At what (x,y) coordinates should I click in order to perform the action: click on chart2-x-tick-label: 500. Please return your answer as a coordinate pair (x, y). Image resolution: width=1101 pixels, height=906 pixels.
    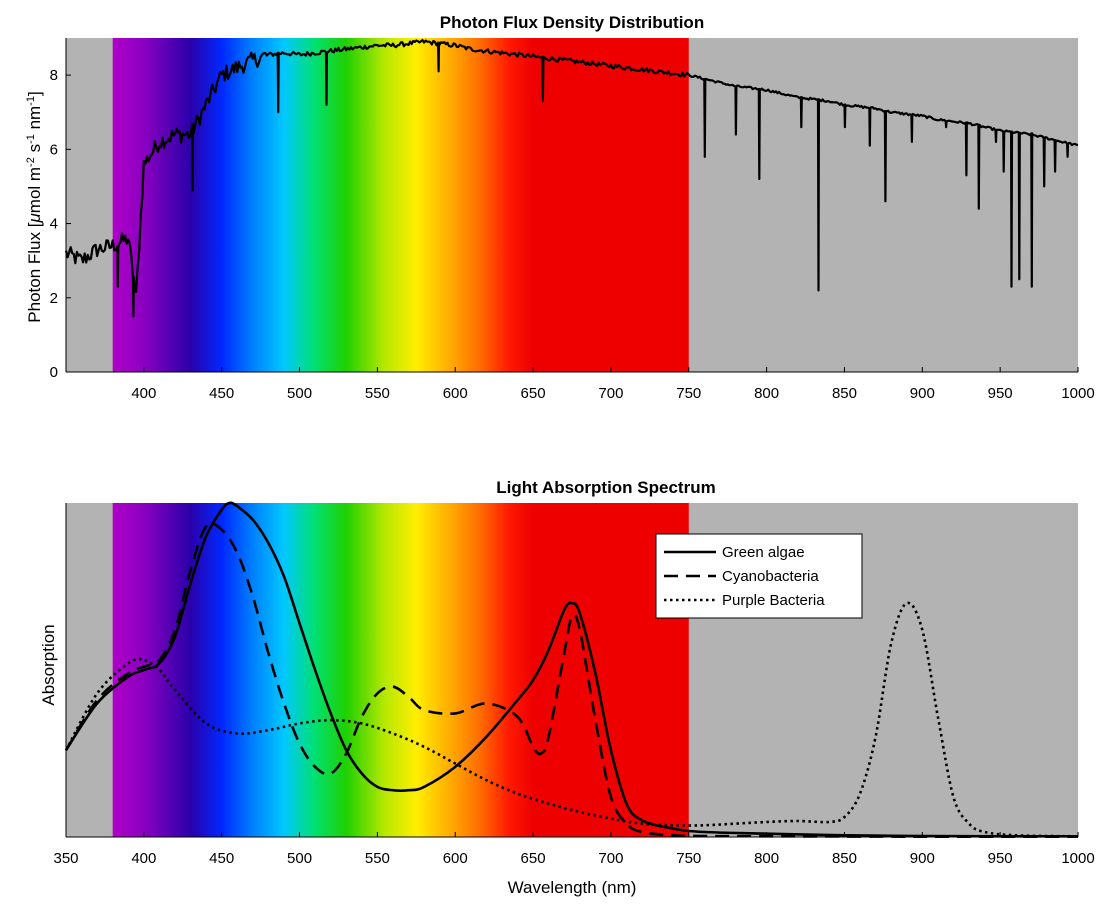
    Looking at the image, I should click on (299, 858).